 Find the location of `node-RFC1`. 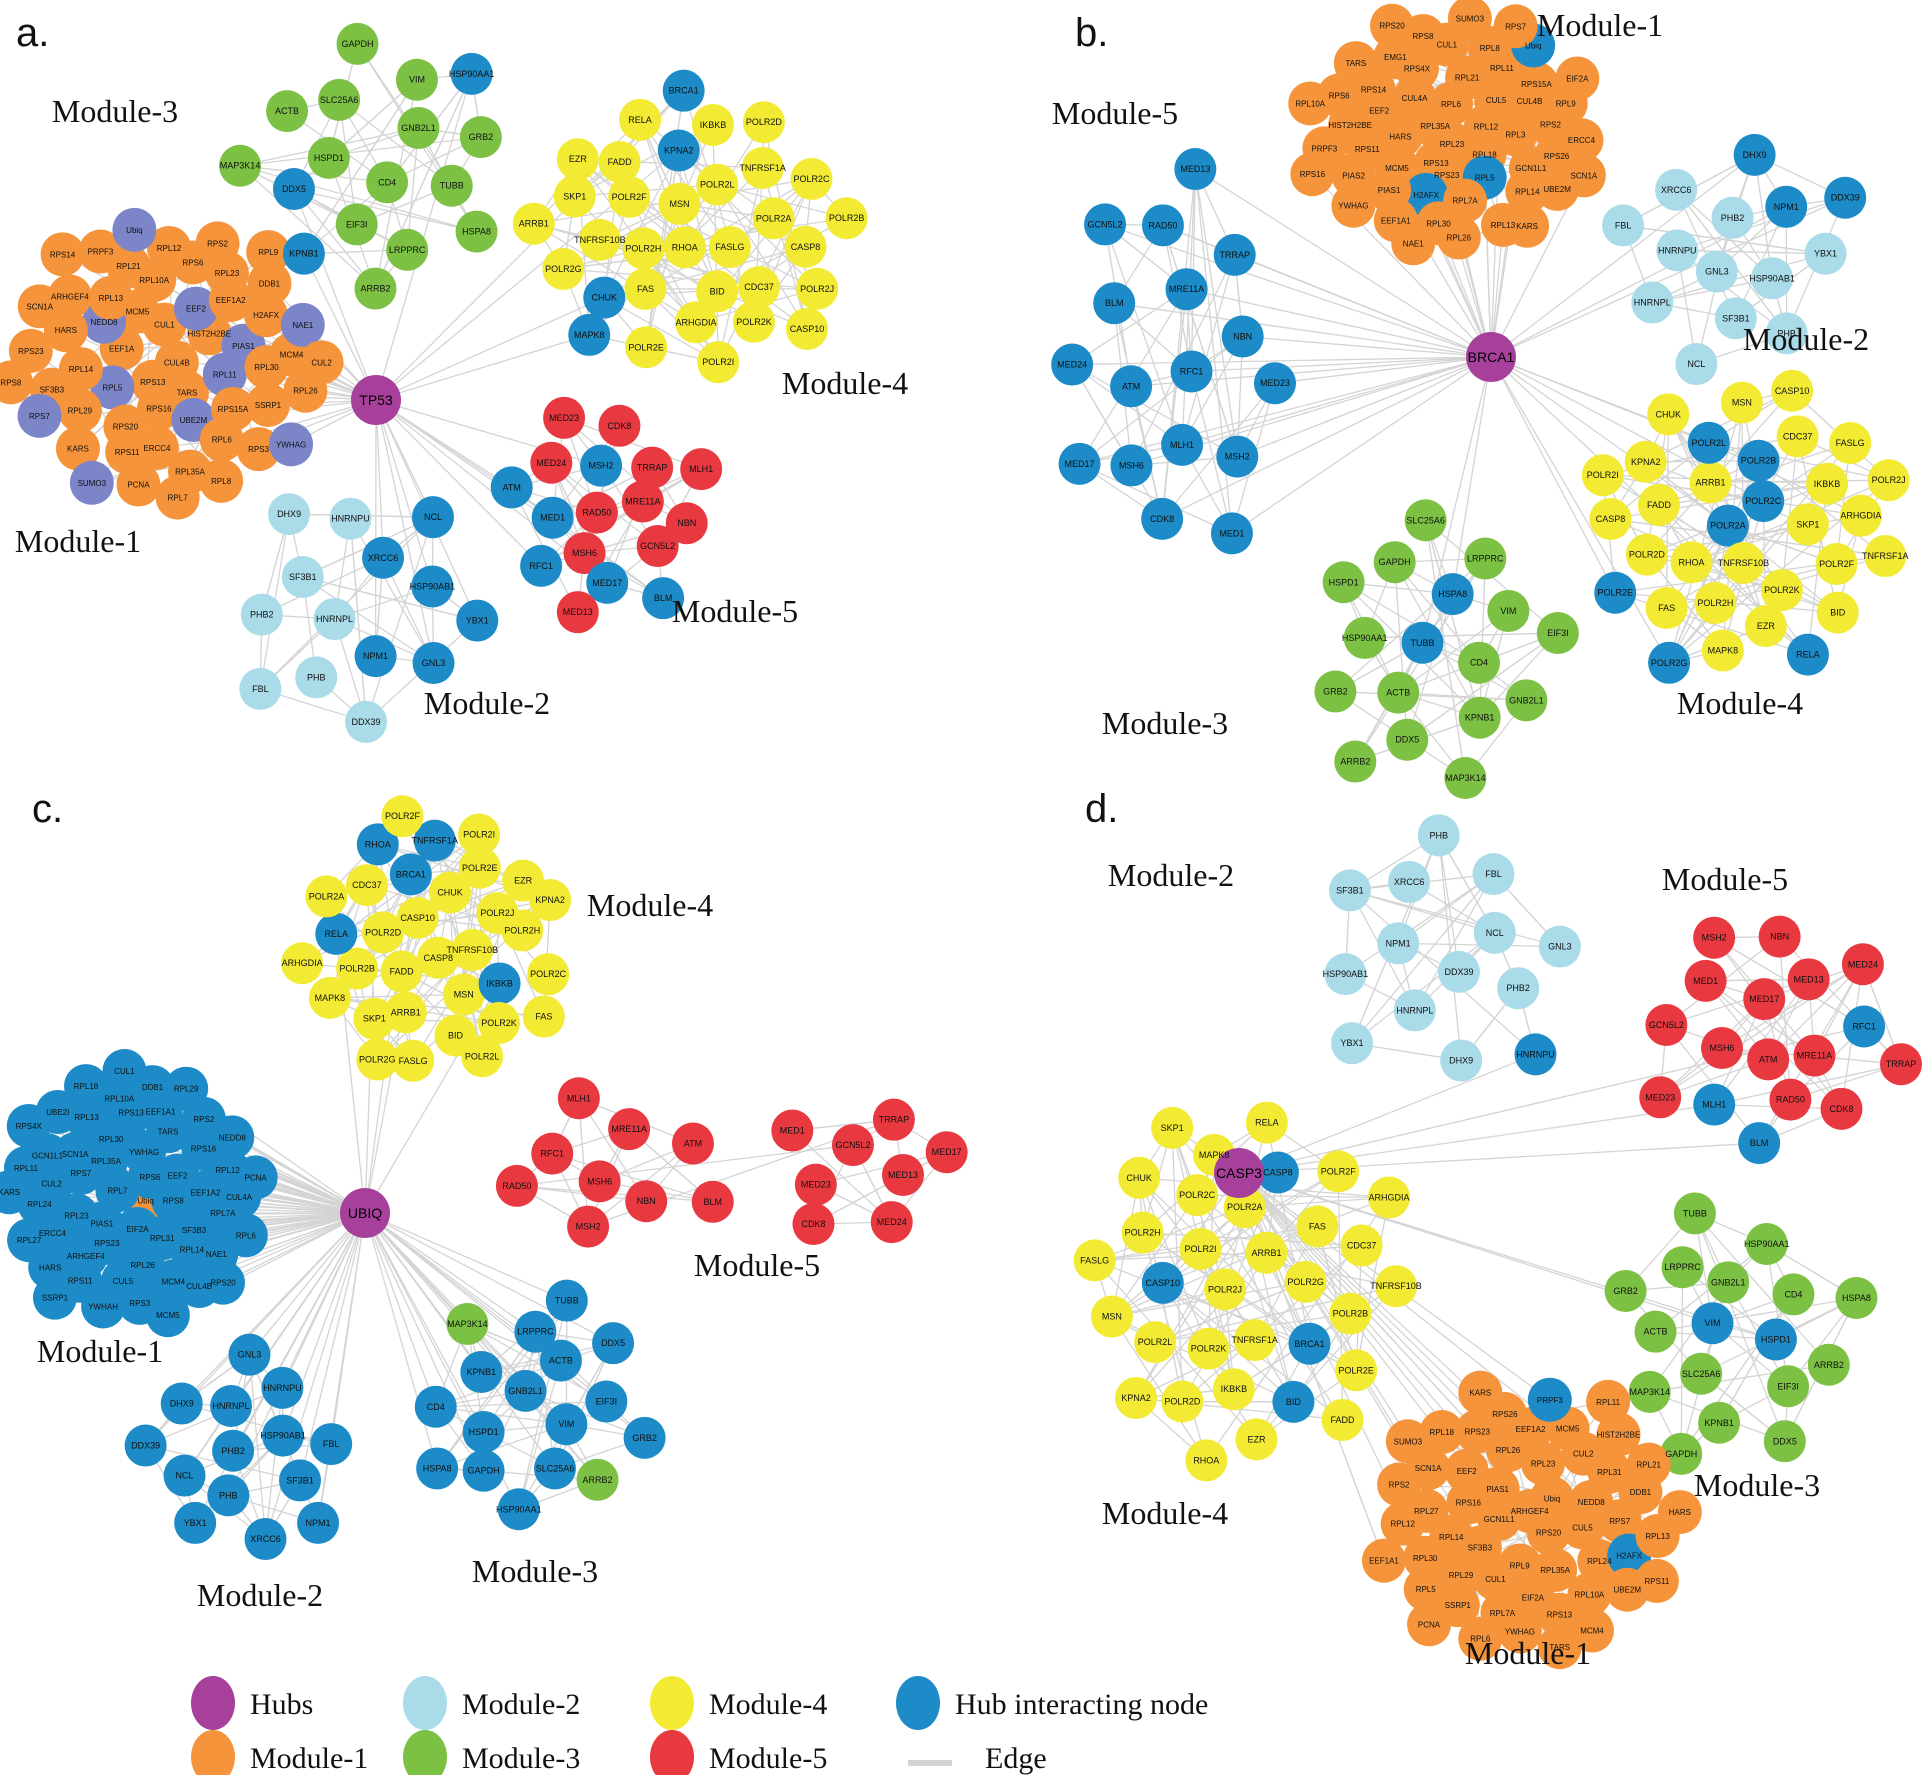

node-RFC1 is located at coordinates (552, 1153).